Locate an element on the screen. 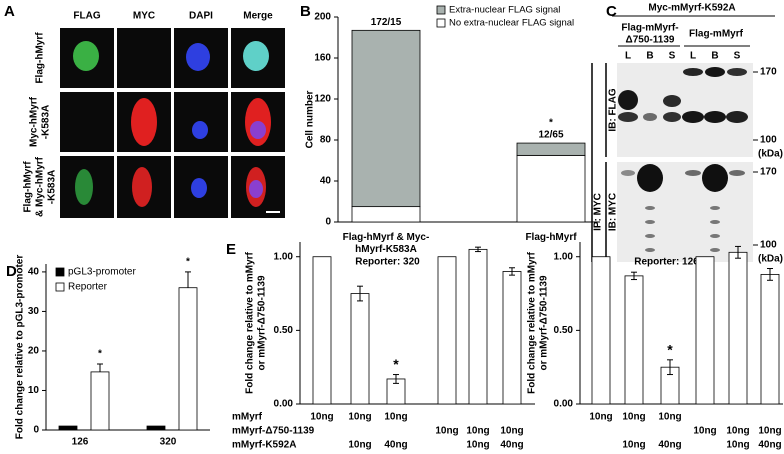  panel-label: E is located at coordinates (231, 249).